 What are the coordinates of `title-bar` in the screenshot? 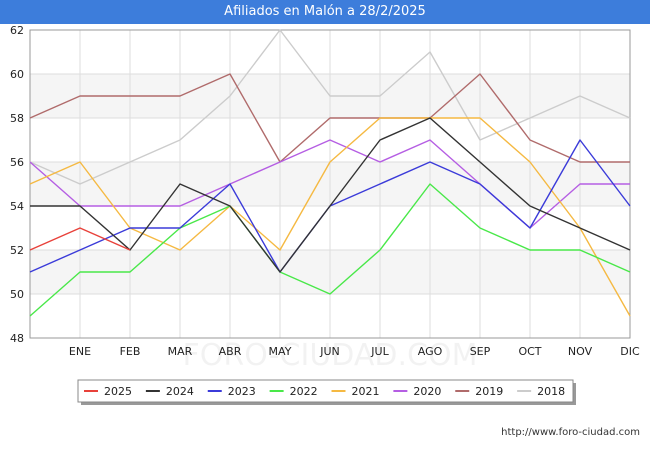 It's located at (325, 12).